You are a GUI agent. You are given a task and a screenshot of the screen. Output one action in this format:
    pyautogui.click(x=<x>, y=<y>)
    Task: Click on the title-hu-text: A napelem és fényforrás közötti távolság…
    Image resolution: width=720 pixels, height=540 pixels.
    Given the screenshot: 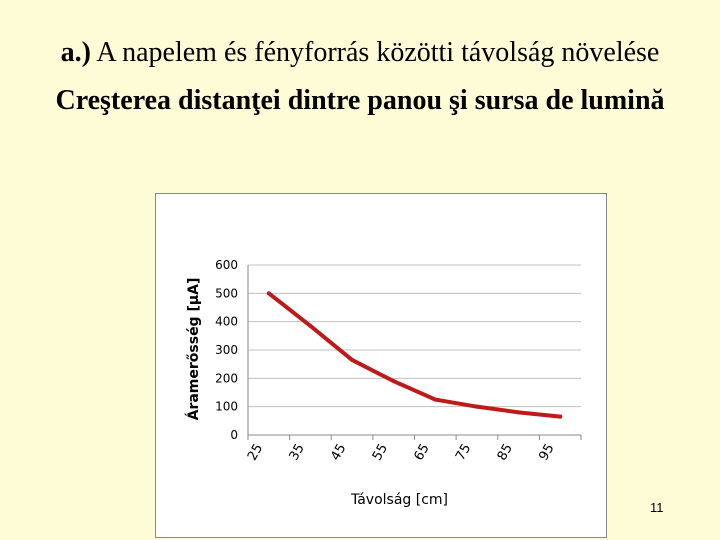 What is the action you would take?
    pyautogui.click(x=378, y=52)
    